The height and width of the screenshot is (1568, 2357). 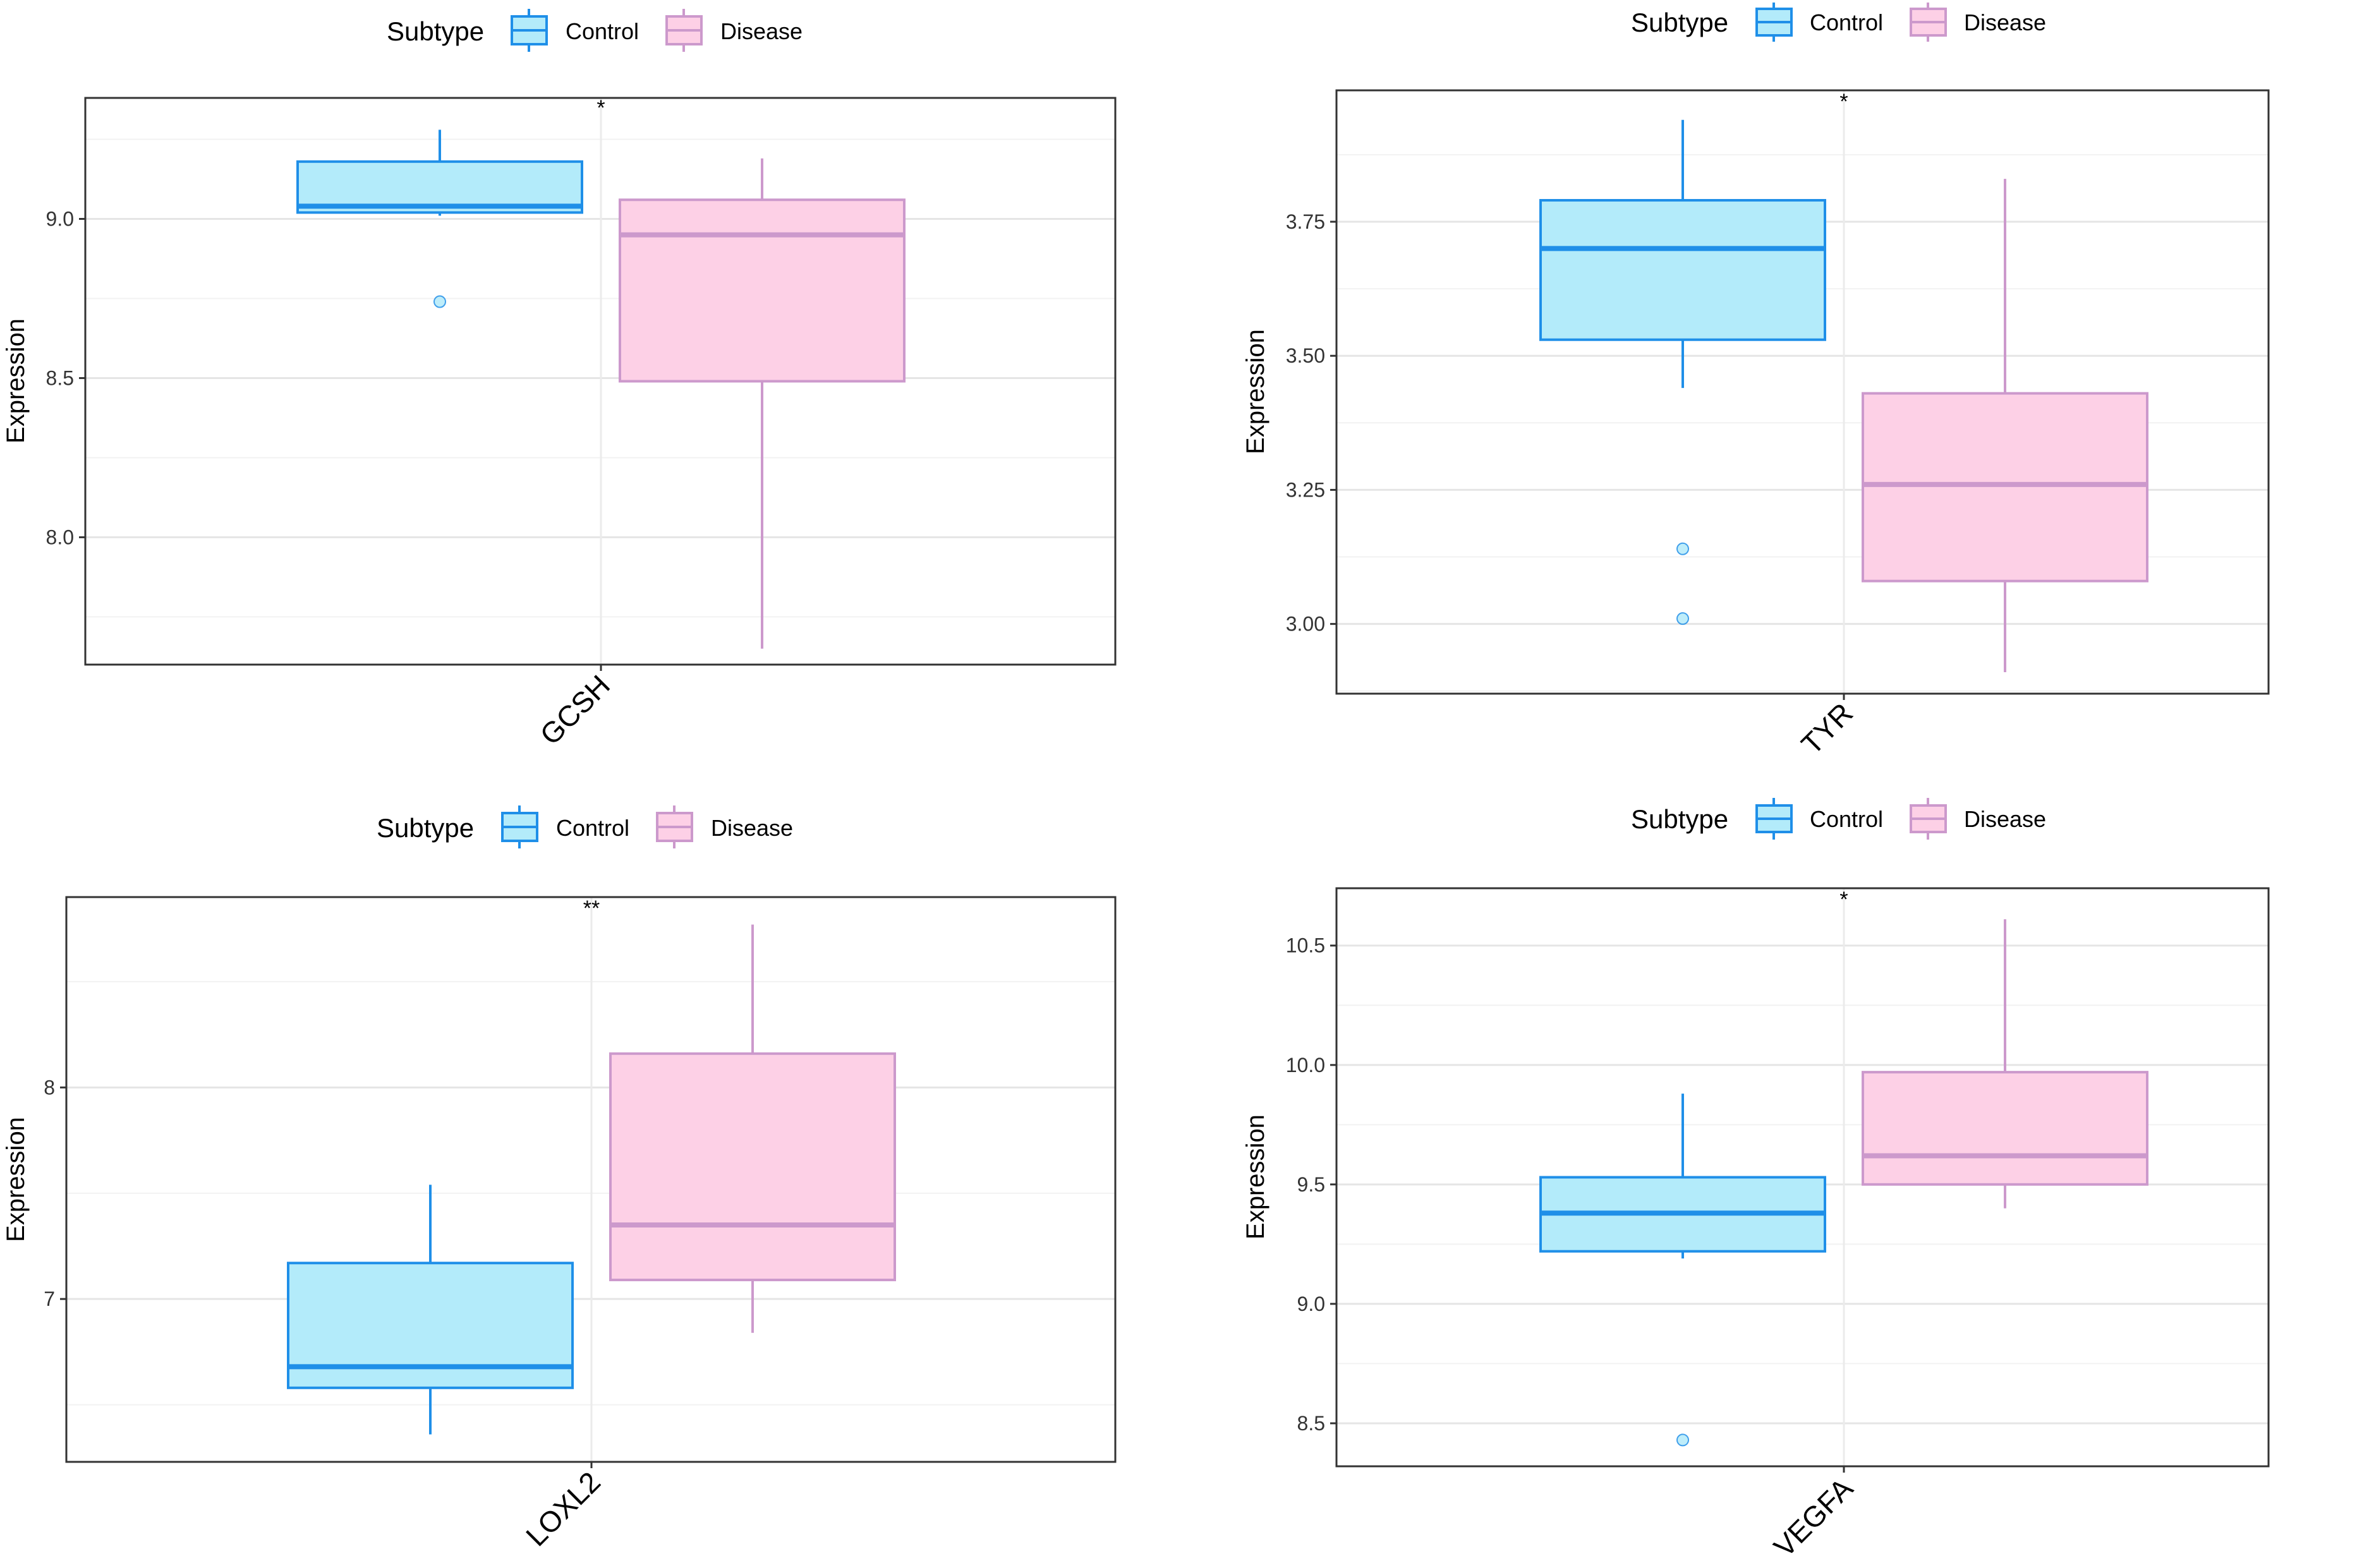 I want to click on x-category-label: LOXL2, so click(x=563, y=1508).